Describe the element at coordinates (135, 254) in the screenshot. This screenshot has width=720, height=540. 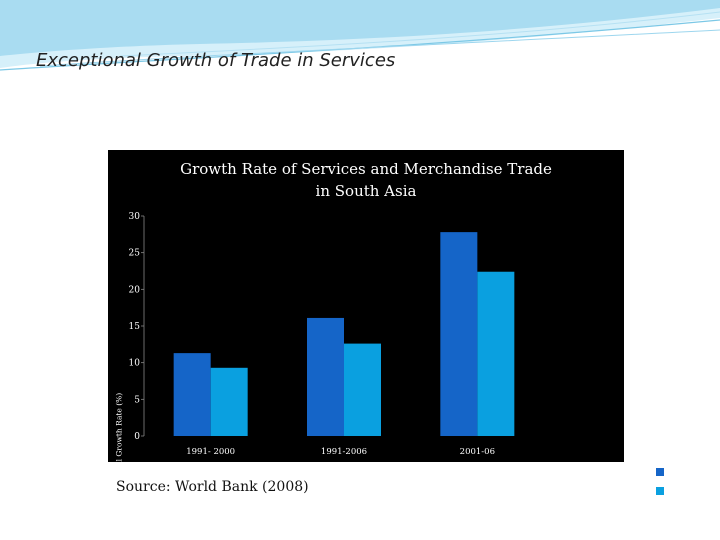
I see `y-tick-label: 25` at that location.